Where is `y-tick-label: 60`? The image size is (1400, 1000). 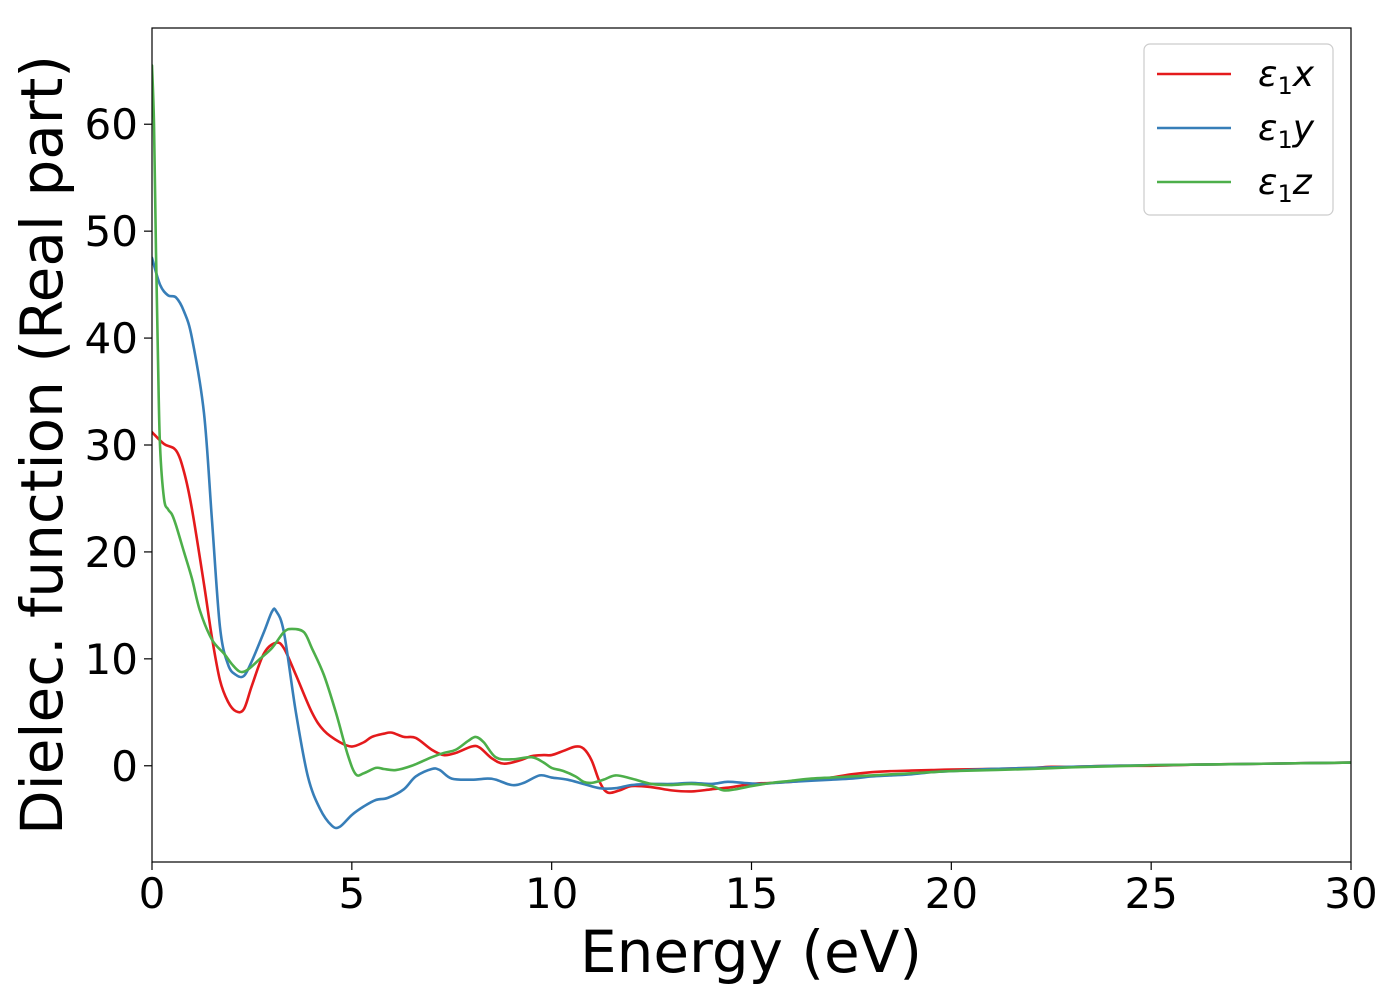
y-tick-label: 60 is located at coordinates (111, 124).